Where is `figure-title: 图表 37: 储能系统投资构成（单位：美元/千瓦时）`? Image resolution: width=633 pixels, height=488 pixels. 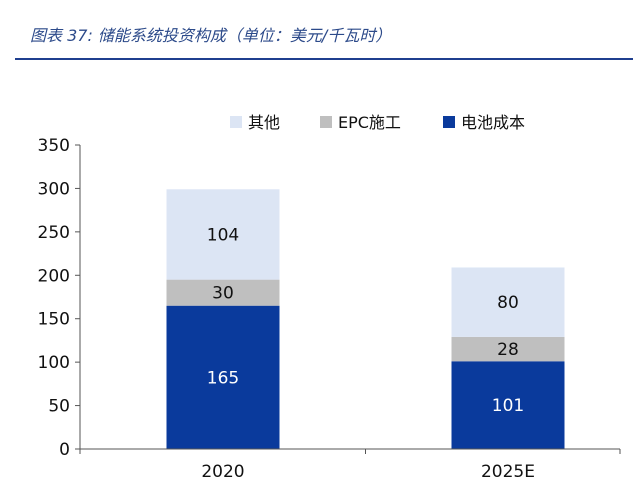
figure-title: 图表 37: 储能系统投资构成（单位：美元/千瓦时） is located at coordinates (211, 35).